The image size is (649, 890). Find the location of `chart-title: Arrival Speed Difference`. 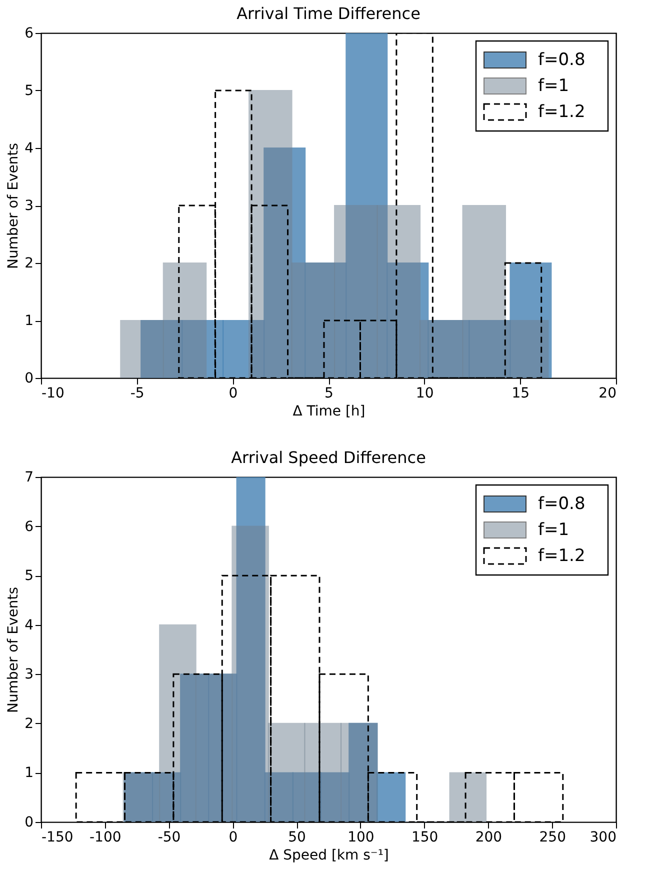

chart-title: Arrival Speed Difference is located at coordinates (328, 457).